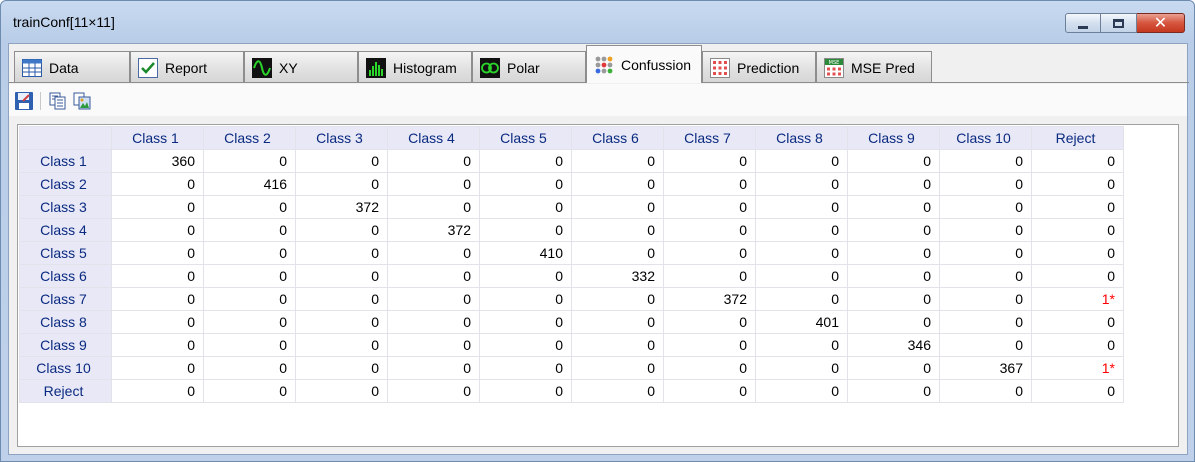 This screenshot has height=462, width=1195. Describe the element at coordinates (58, 101) in the screenshot. I see `copy-button` at that location.